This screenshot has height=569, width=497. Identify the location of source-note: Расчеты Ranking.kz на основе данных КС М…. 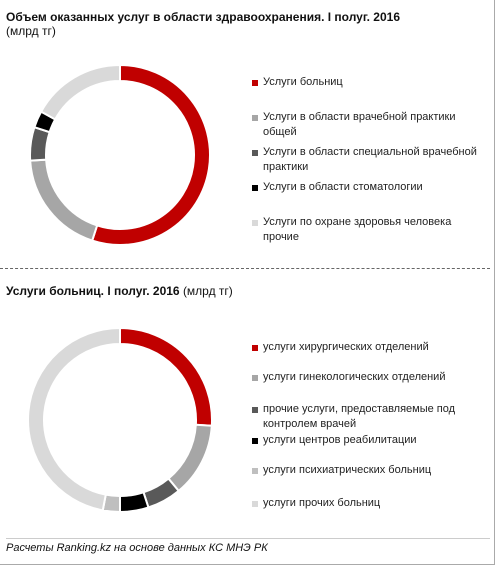
(248, 550).